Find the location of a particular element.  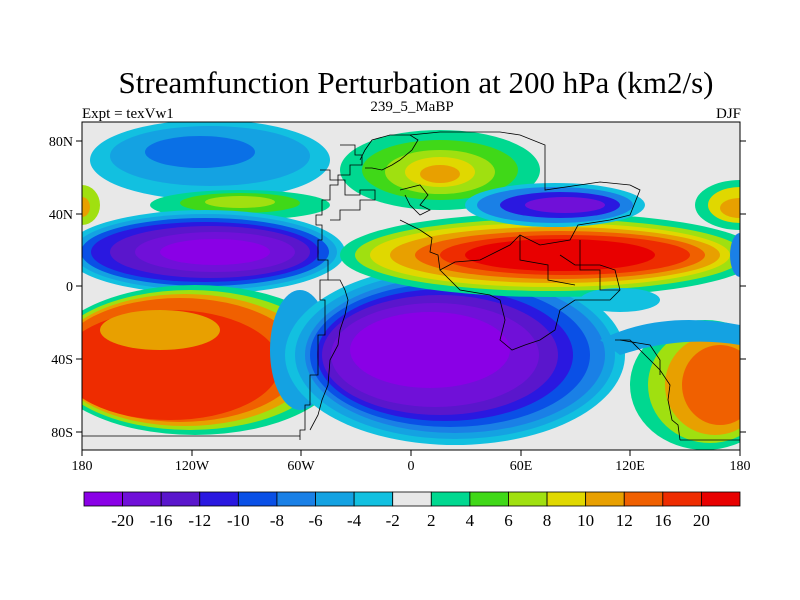

field-sopac-notch is located at coordinates (160, 330).